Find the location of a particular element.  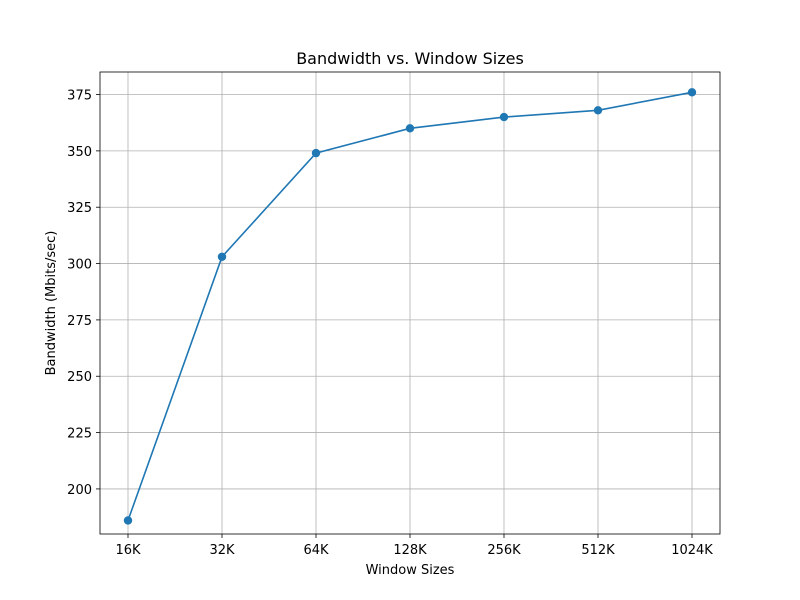

x-tick-label: 32K is located at coordinates (222, 550).